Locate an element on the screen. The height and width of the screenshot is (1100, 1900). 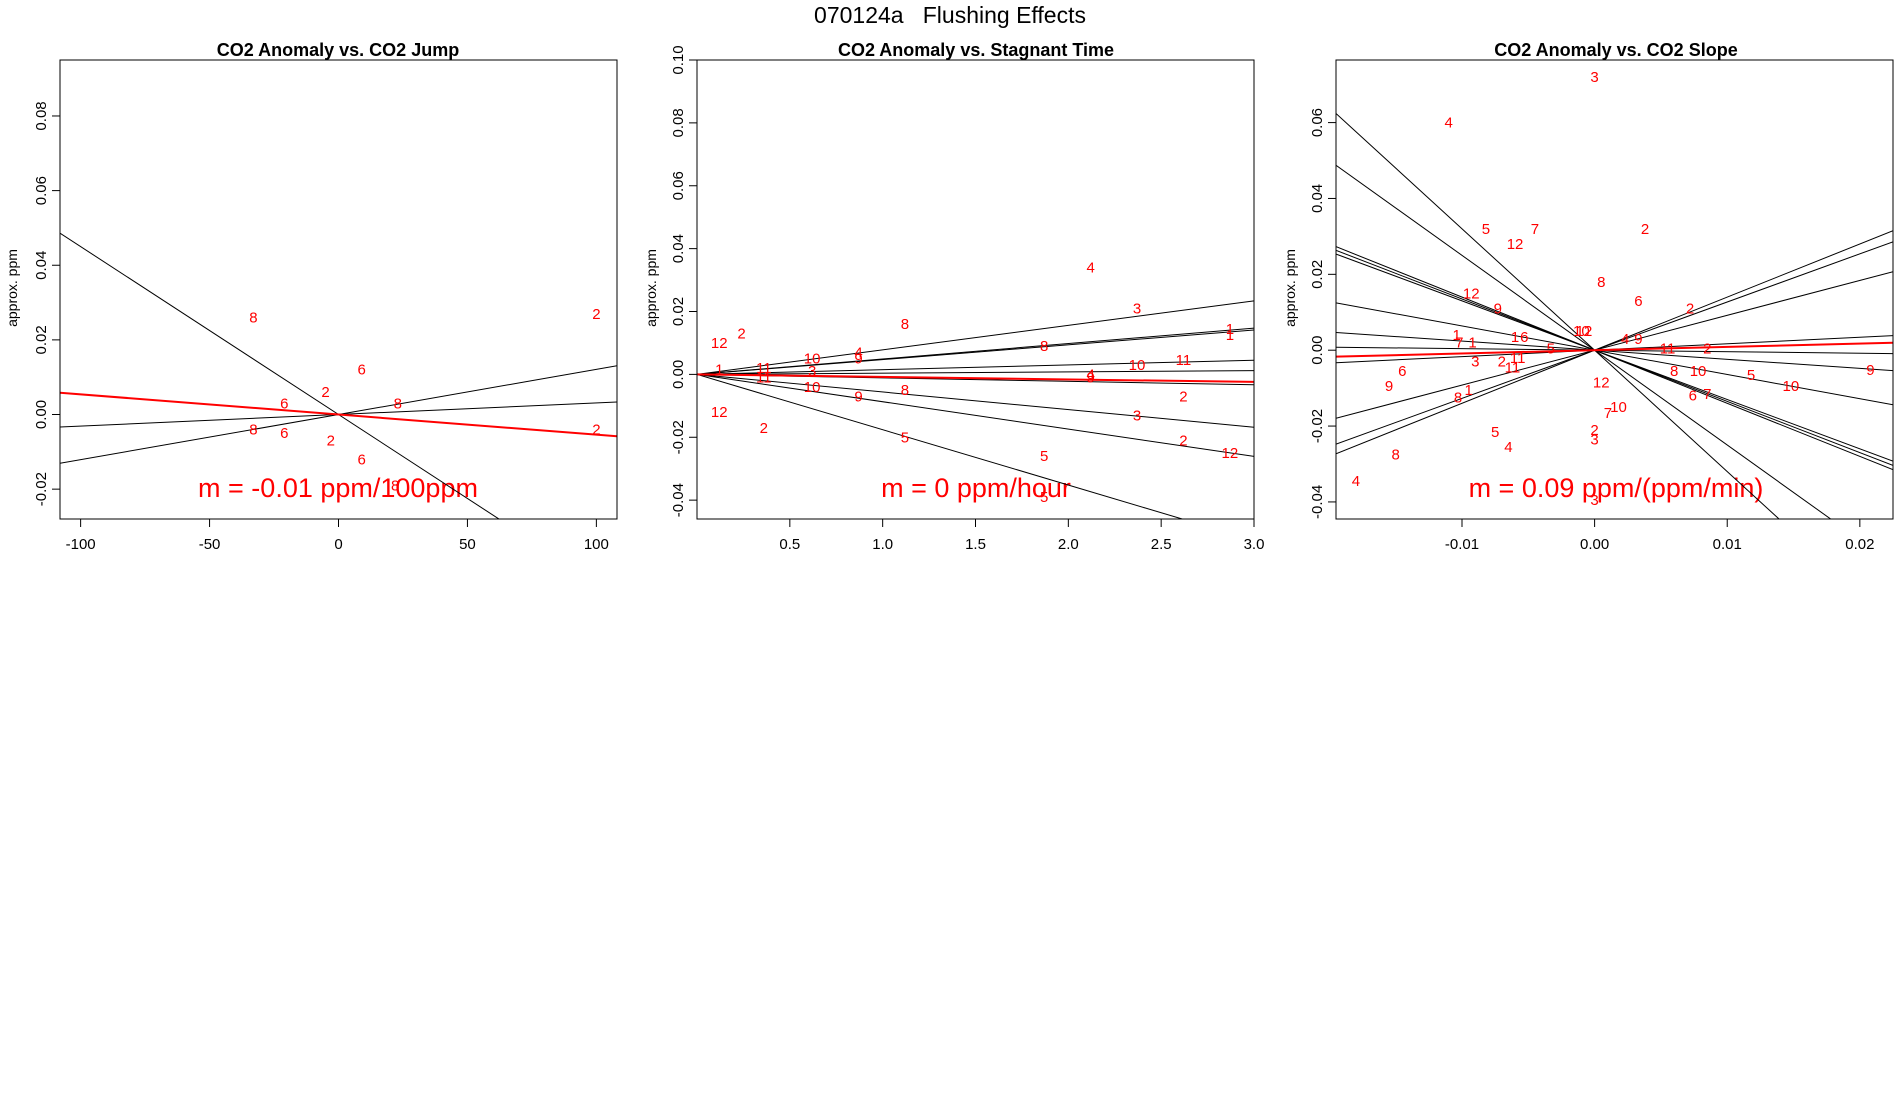
slope-annotation: m = 0 ppm/hour is located at coordinates (976, 488).